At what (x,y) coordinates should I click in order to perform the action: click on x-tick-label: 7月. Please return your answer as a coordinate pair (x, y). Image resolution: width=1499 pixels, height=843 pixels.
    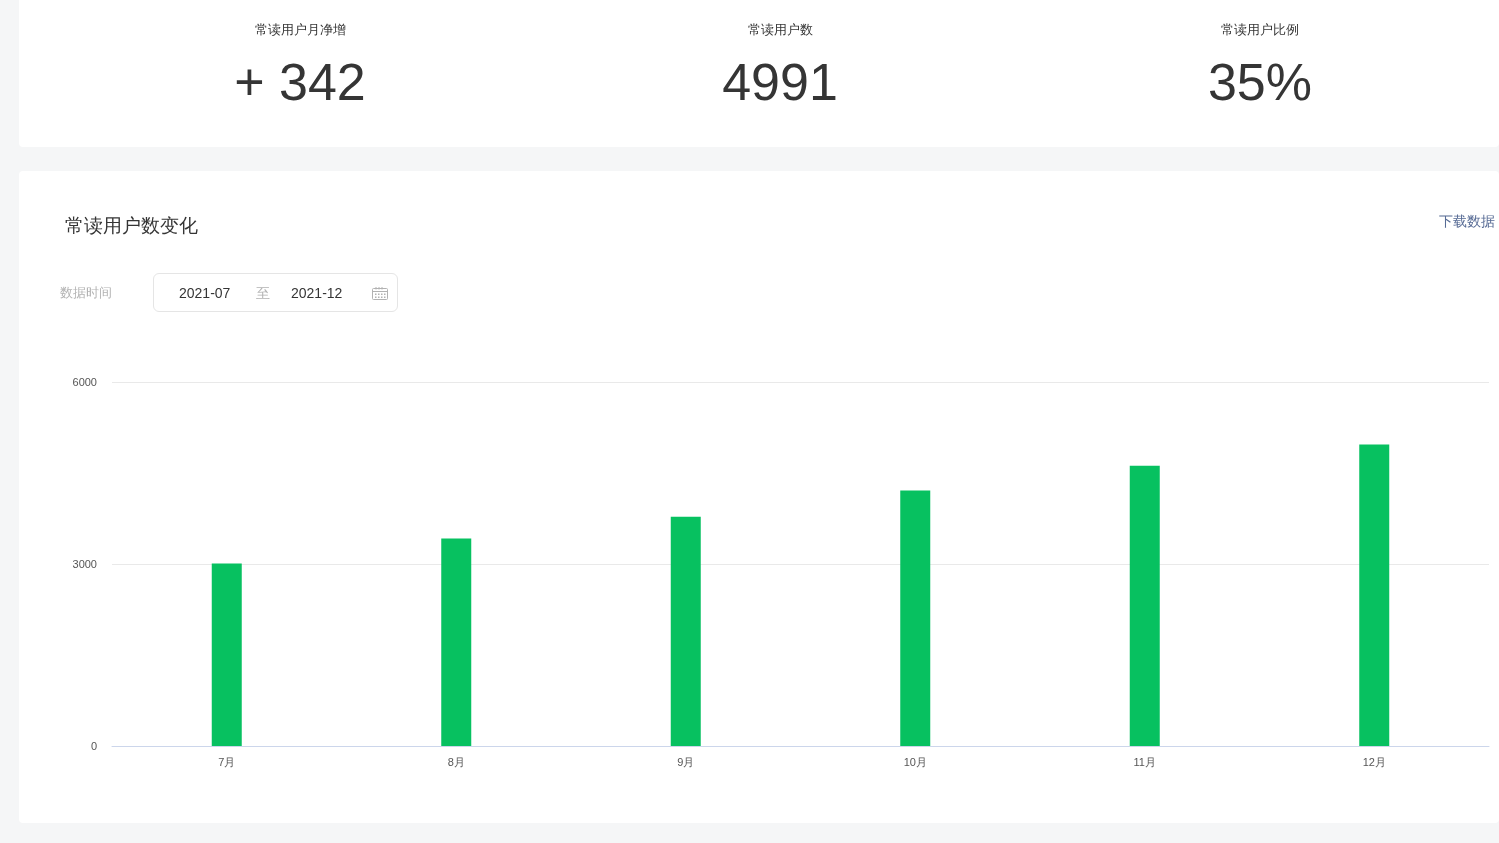
    Looking at the image, I should click on (227, 761).